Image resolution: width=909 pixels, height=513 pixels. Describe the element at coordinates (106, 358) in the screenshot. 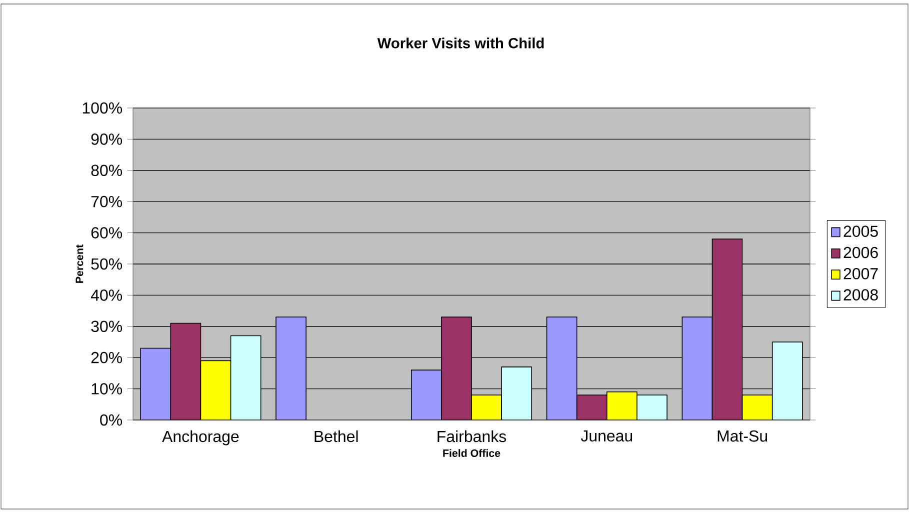

I see `y-tick-label: 20%` at that location.